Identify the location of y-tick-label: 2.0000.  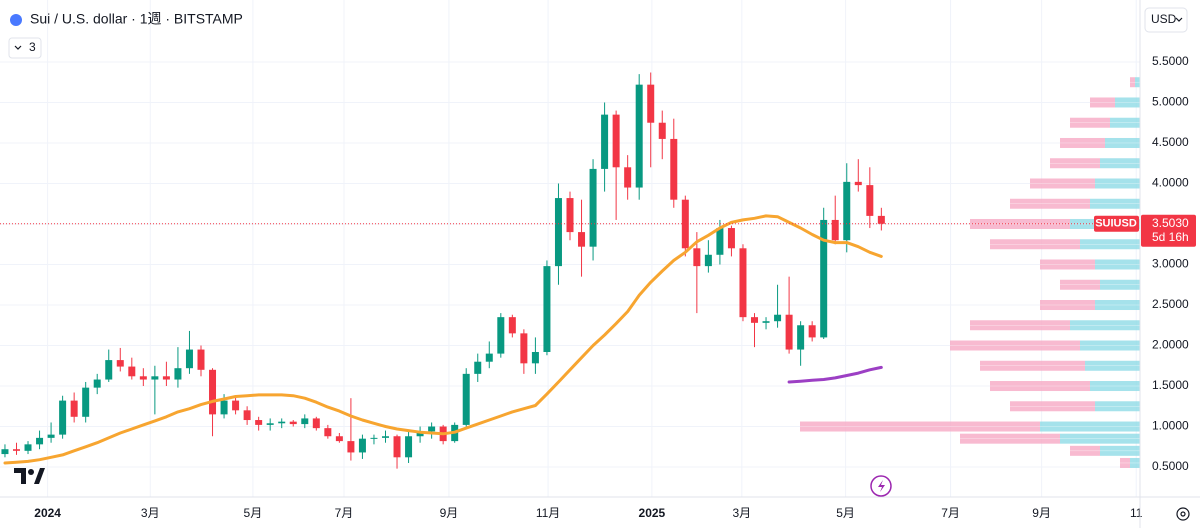
(1170, 345).